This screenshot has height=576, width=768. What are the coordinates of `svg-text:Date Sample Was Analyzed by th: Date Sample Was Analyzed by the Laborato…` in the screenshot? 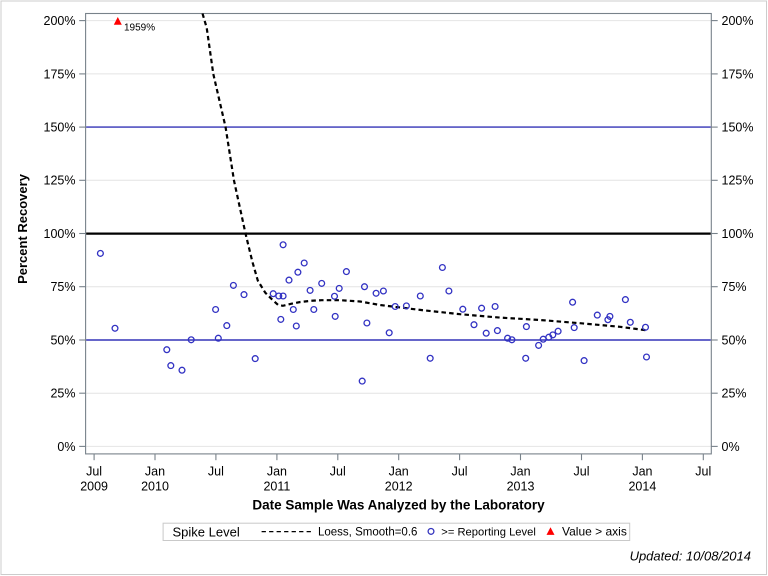 It's located at (398, 505).